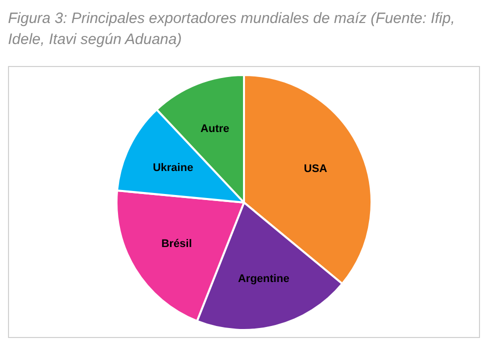 This screenshot has width=500, height=360. I want to click on slice-label: Autre, so click(215, 128).